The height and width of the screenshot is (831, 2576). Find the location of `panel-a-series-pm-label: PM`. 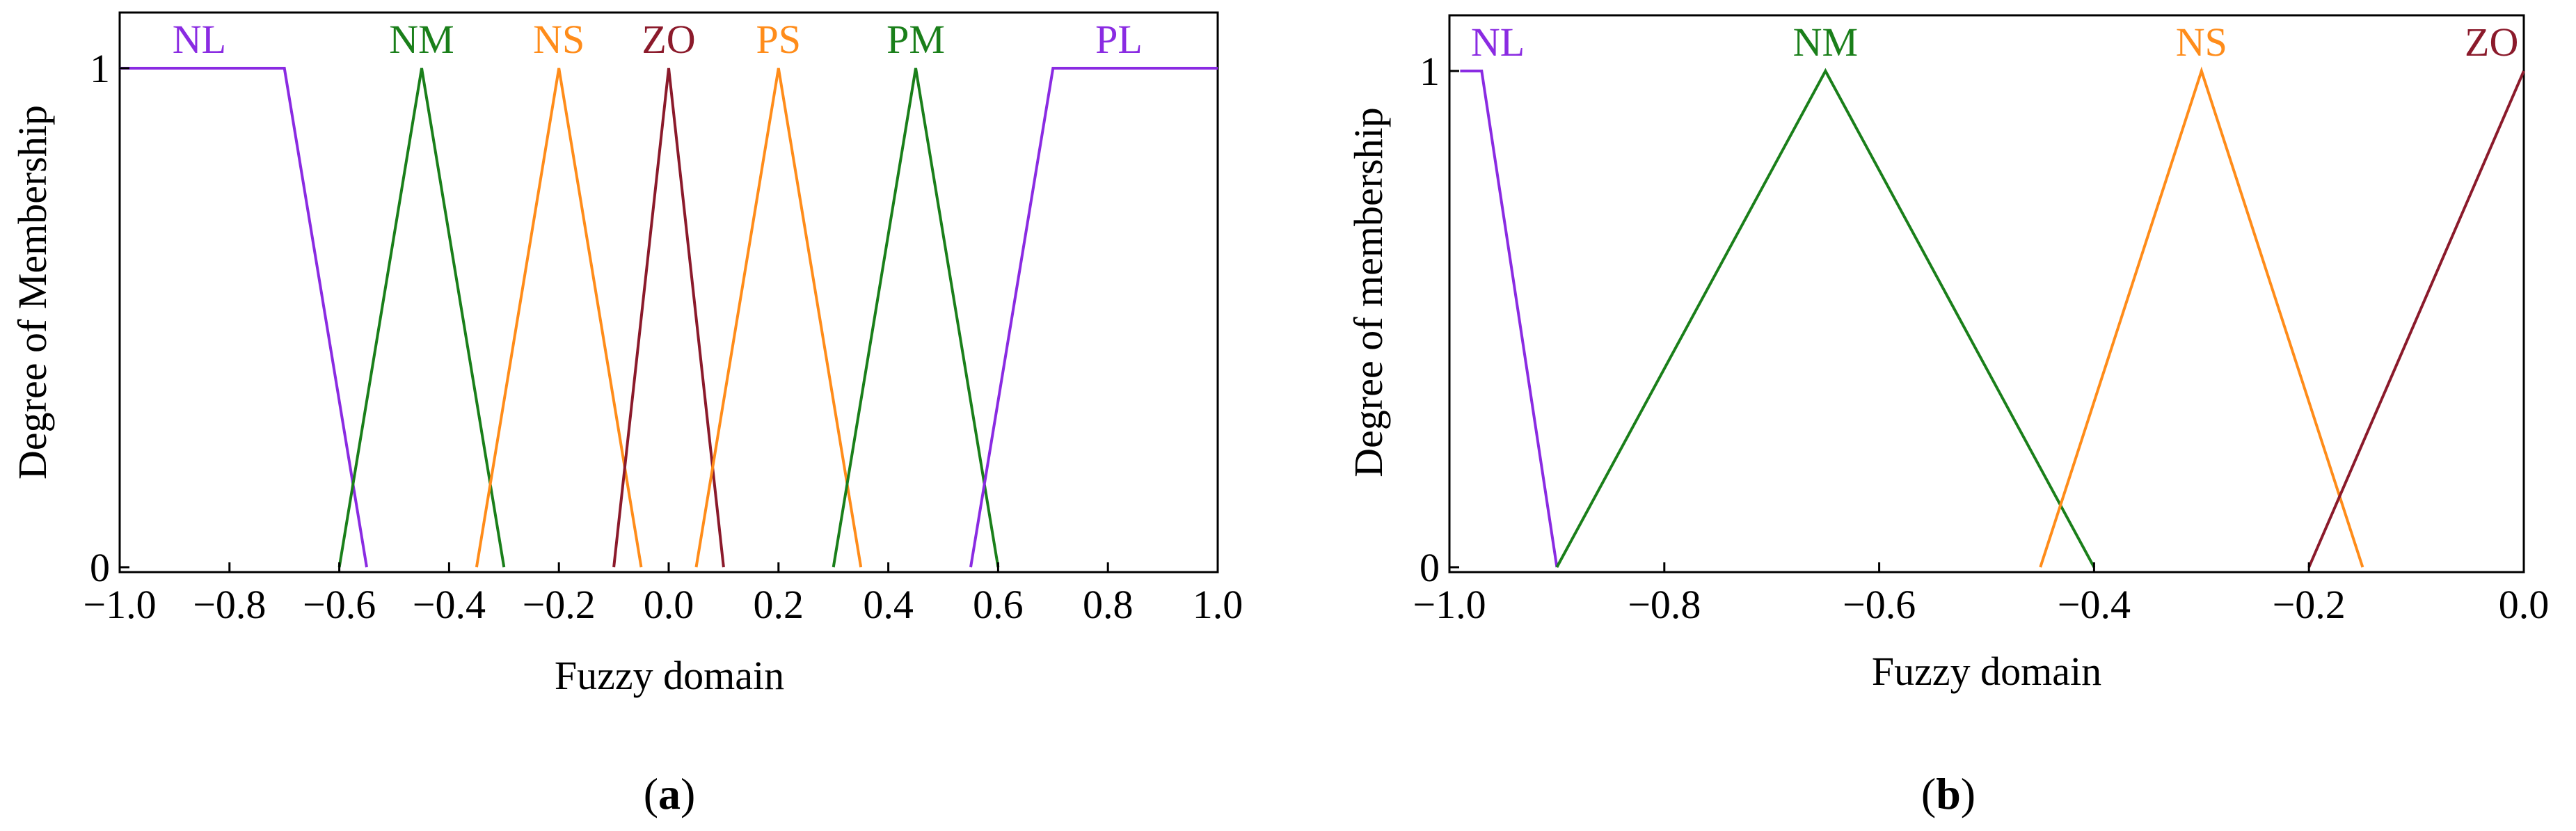

panel-a-series-pm-label: PM is located at coordinates (916, 39).